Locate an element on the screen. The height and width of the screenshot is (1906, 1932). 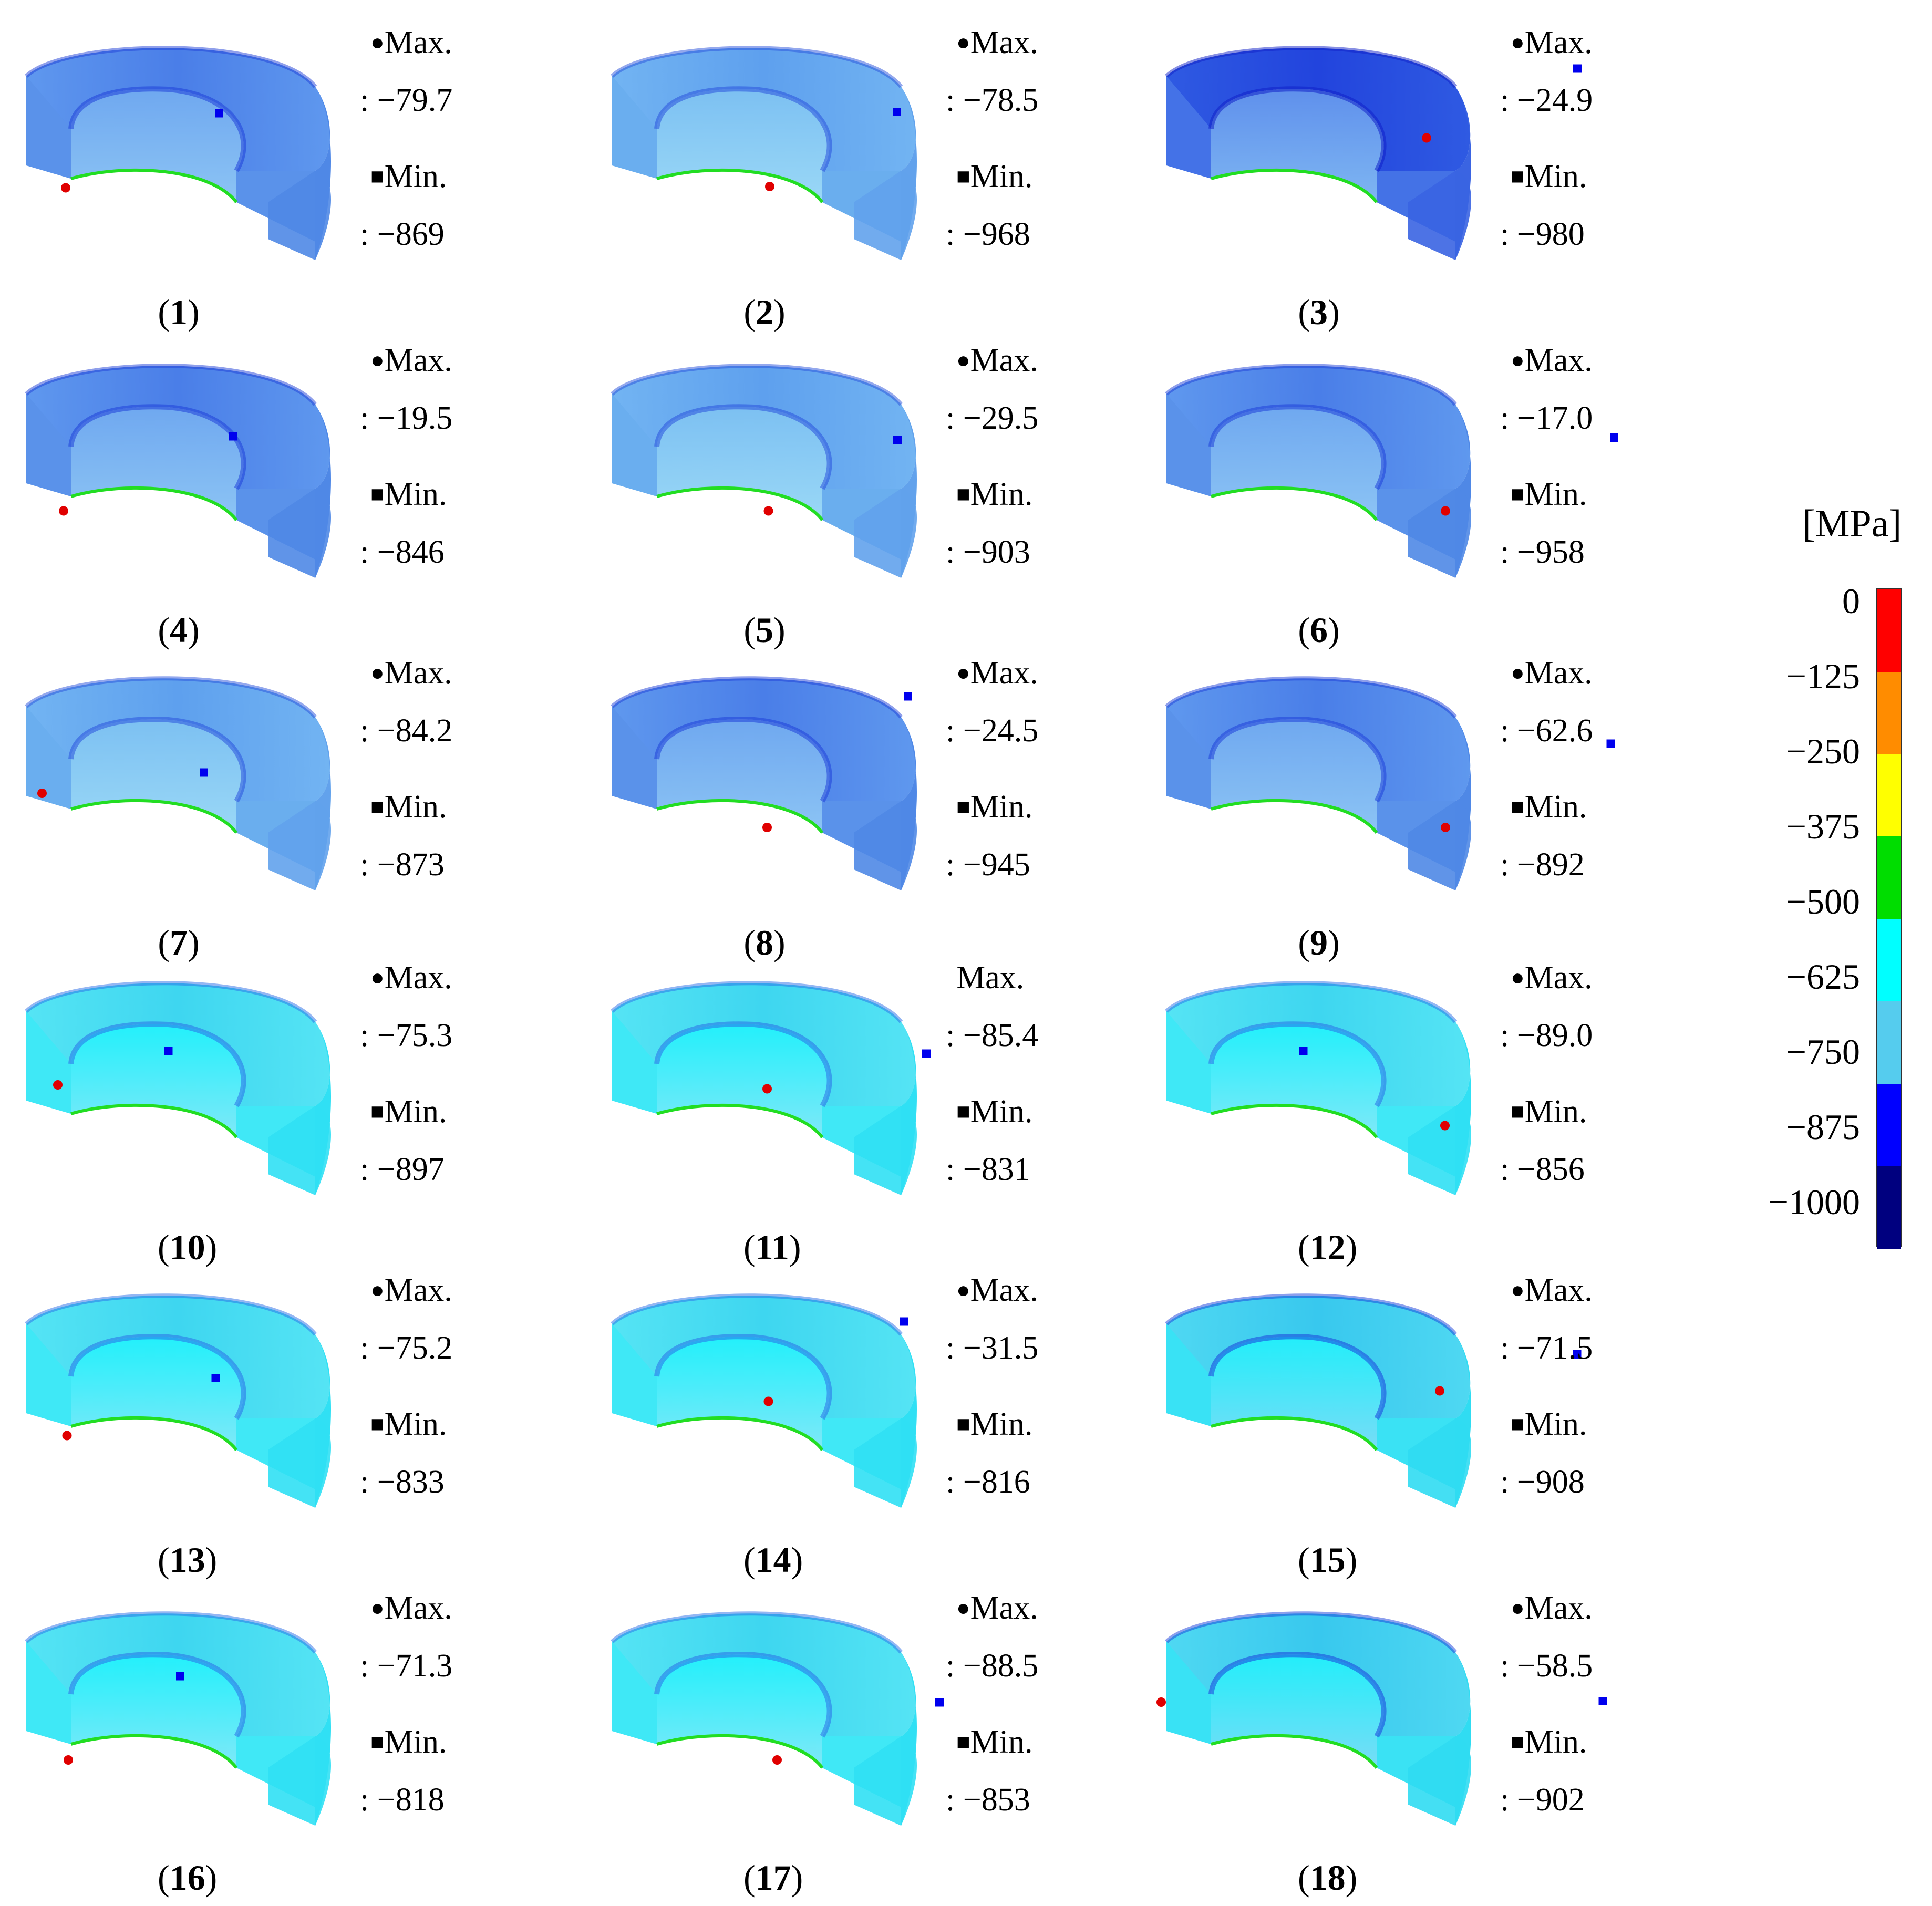
legend-tick-label: −125 is located at coordinates (1823, 676).